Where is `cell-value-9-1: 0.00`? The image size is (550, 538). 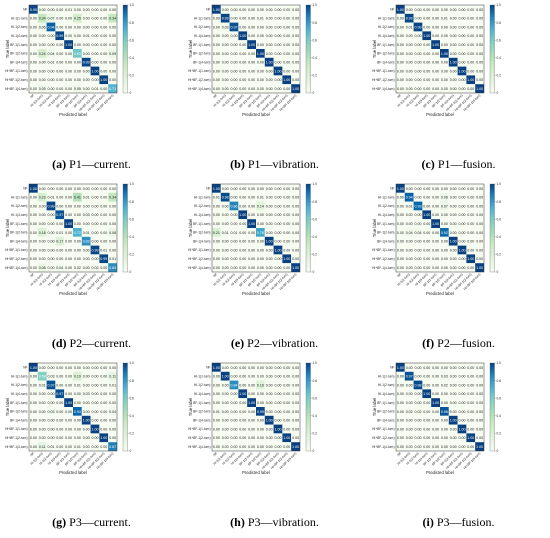
cell-value-9-1: 0.00 is located at coordinates (409, 447).